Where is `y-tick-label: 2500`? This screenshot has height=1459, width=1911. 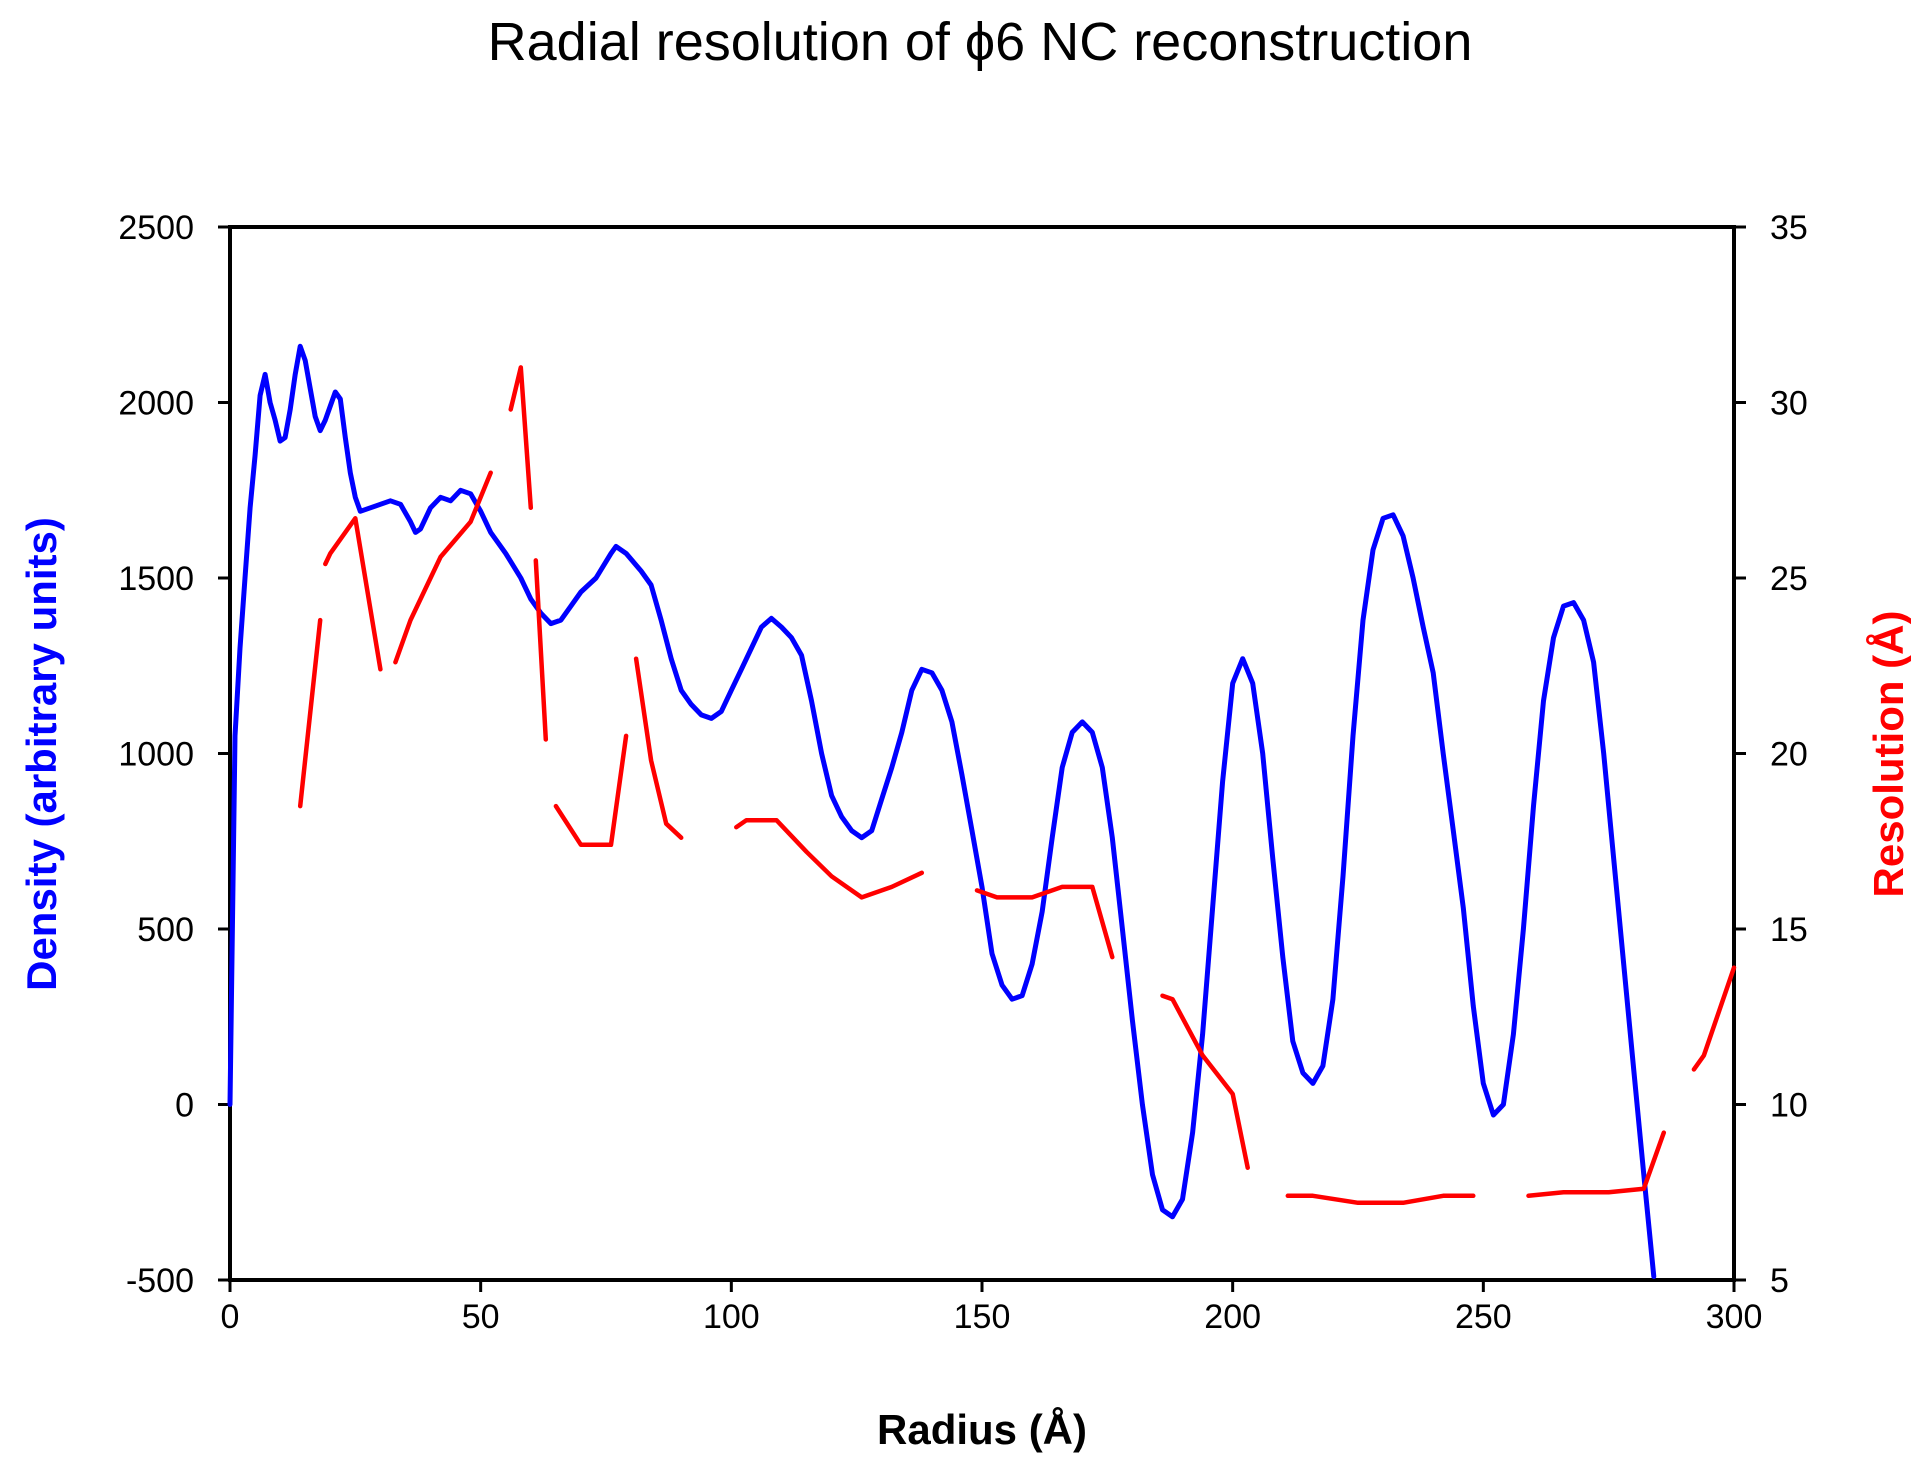 y-tick-label: 2500 is located at coordinates (156, 228).